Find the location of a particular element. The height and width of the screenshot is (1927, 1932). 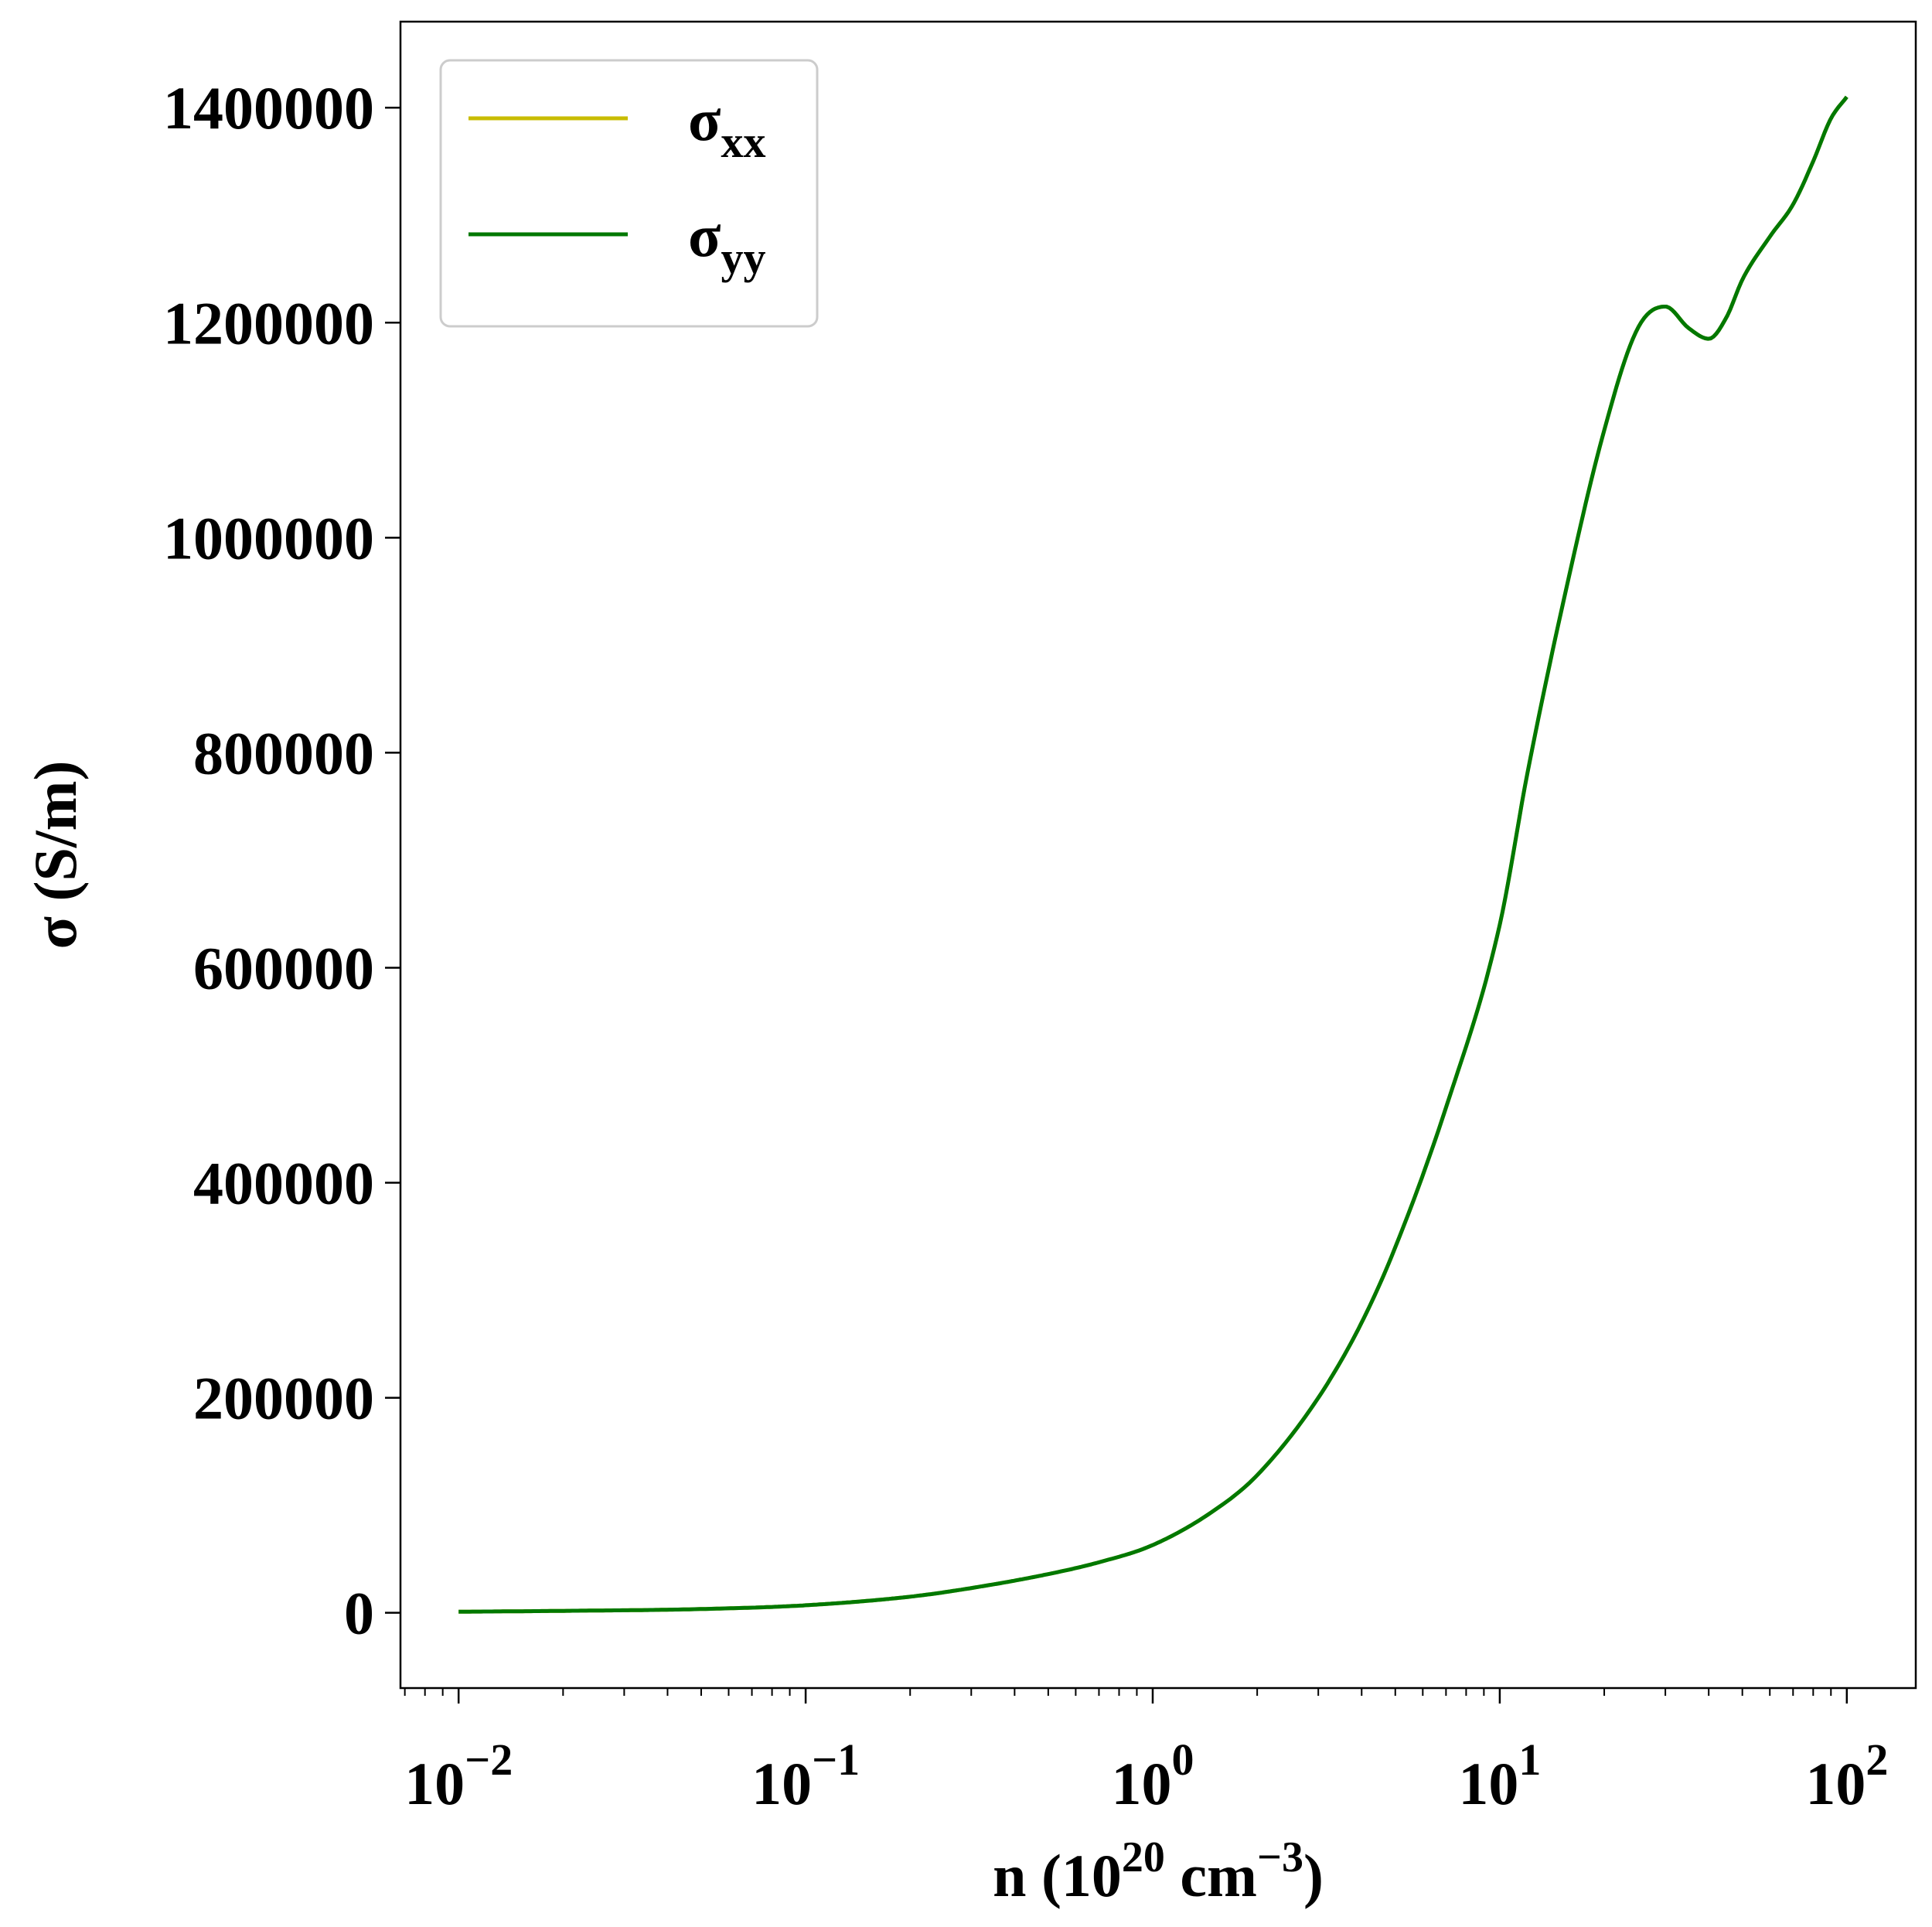

x-tick-label: 10⁰ is located at coordinates (1153, 1775).